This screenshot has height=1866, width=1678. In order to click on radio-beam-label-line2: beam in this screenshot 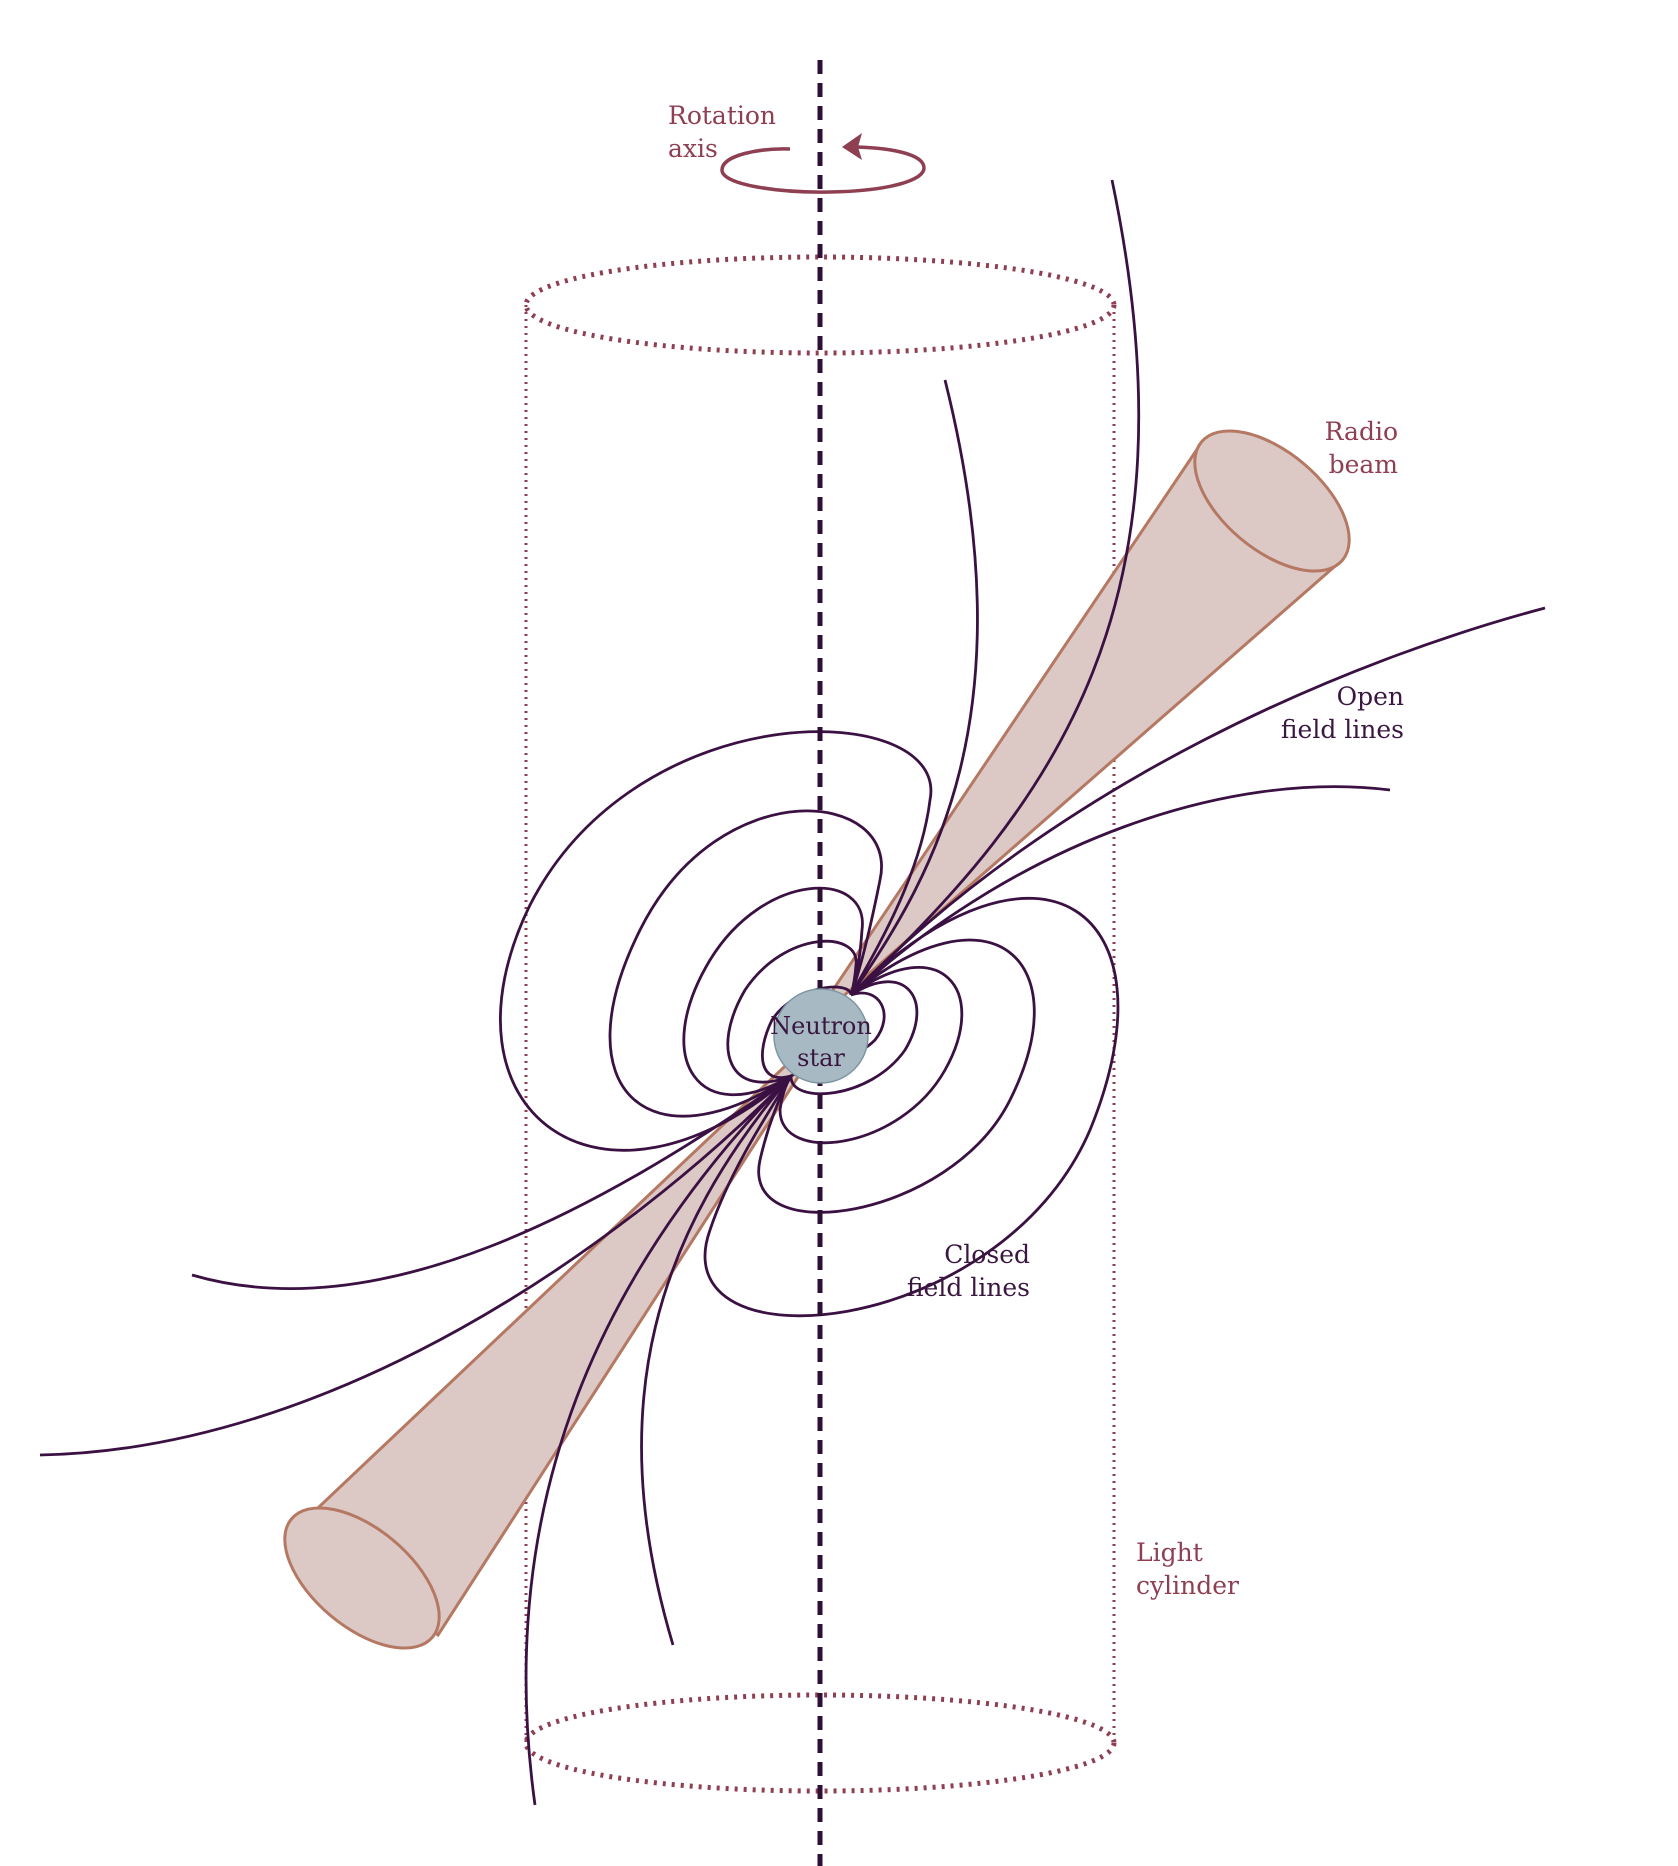, I will do `click(1364, 464)`.